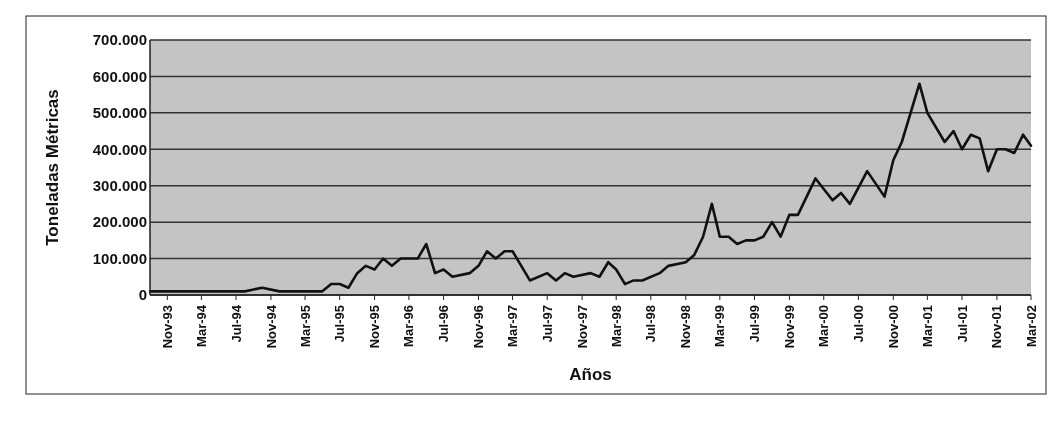  What do you see at coordinates (513, 326) in the screenshot?
I see `x-tick-label: Mar-97` at bounding box center [513, 326].